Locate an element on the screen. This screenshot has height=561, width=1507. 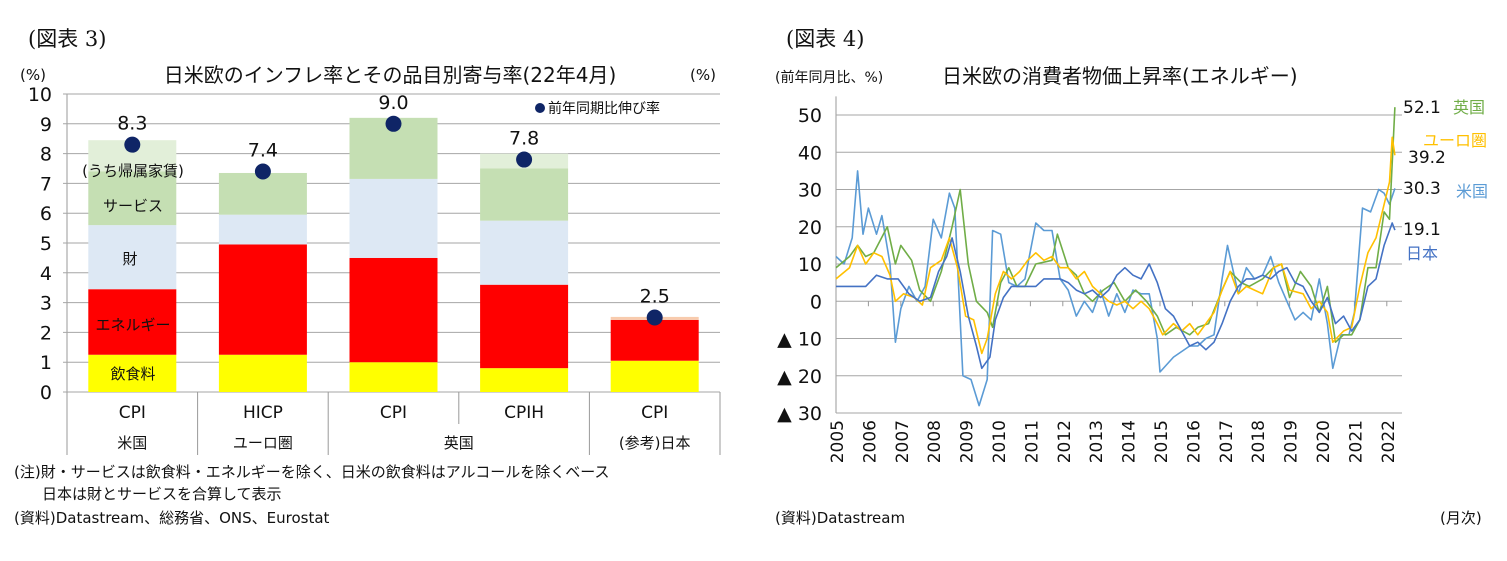
y-tick-label: 30 is located at coordinates (810, 191).